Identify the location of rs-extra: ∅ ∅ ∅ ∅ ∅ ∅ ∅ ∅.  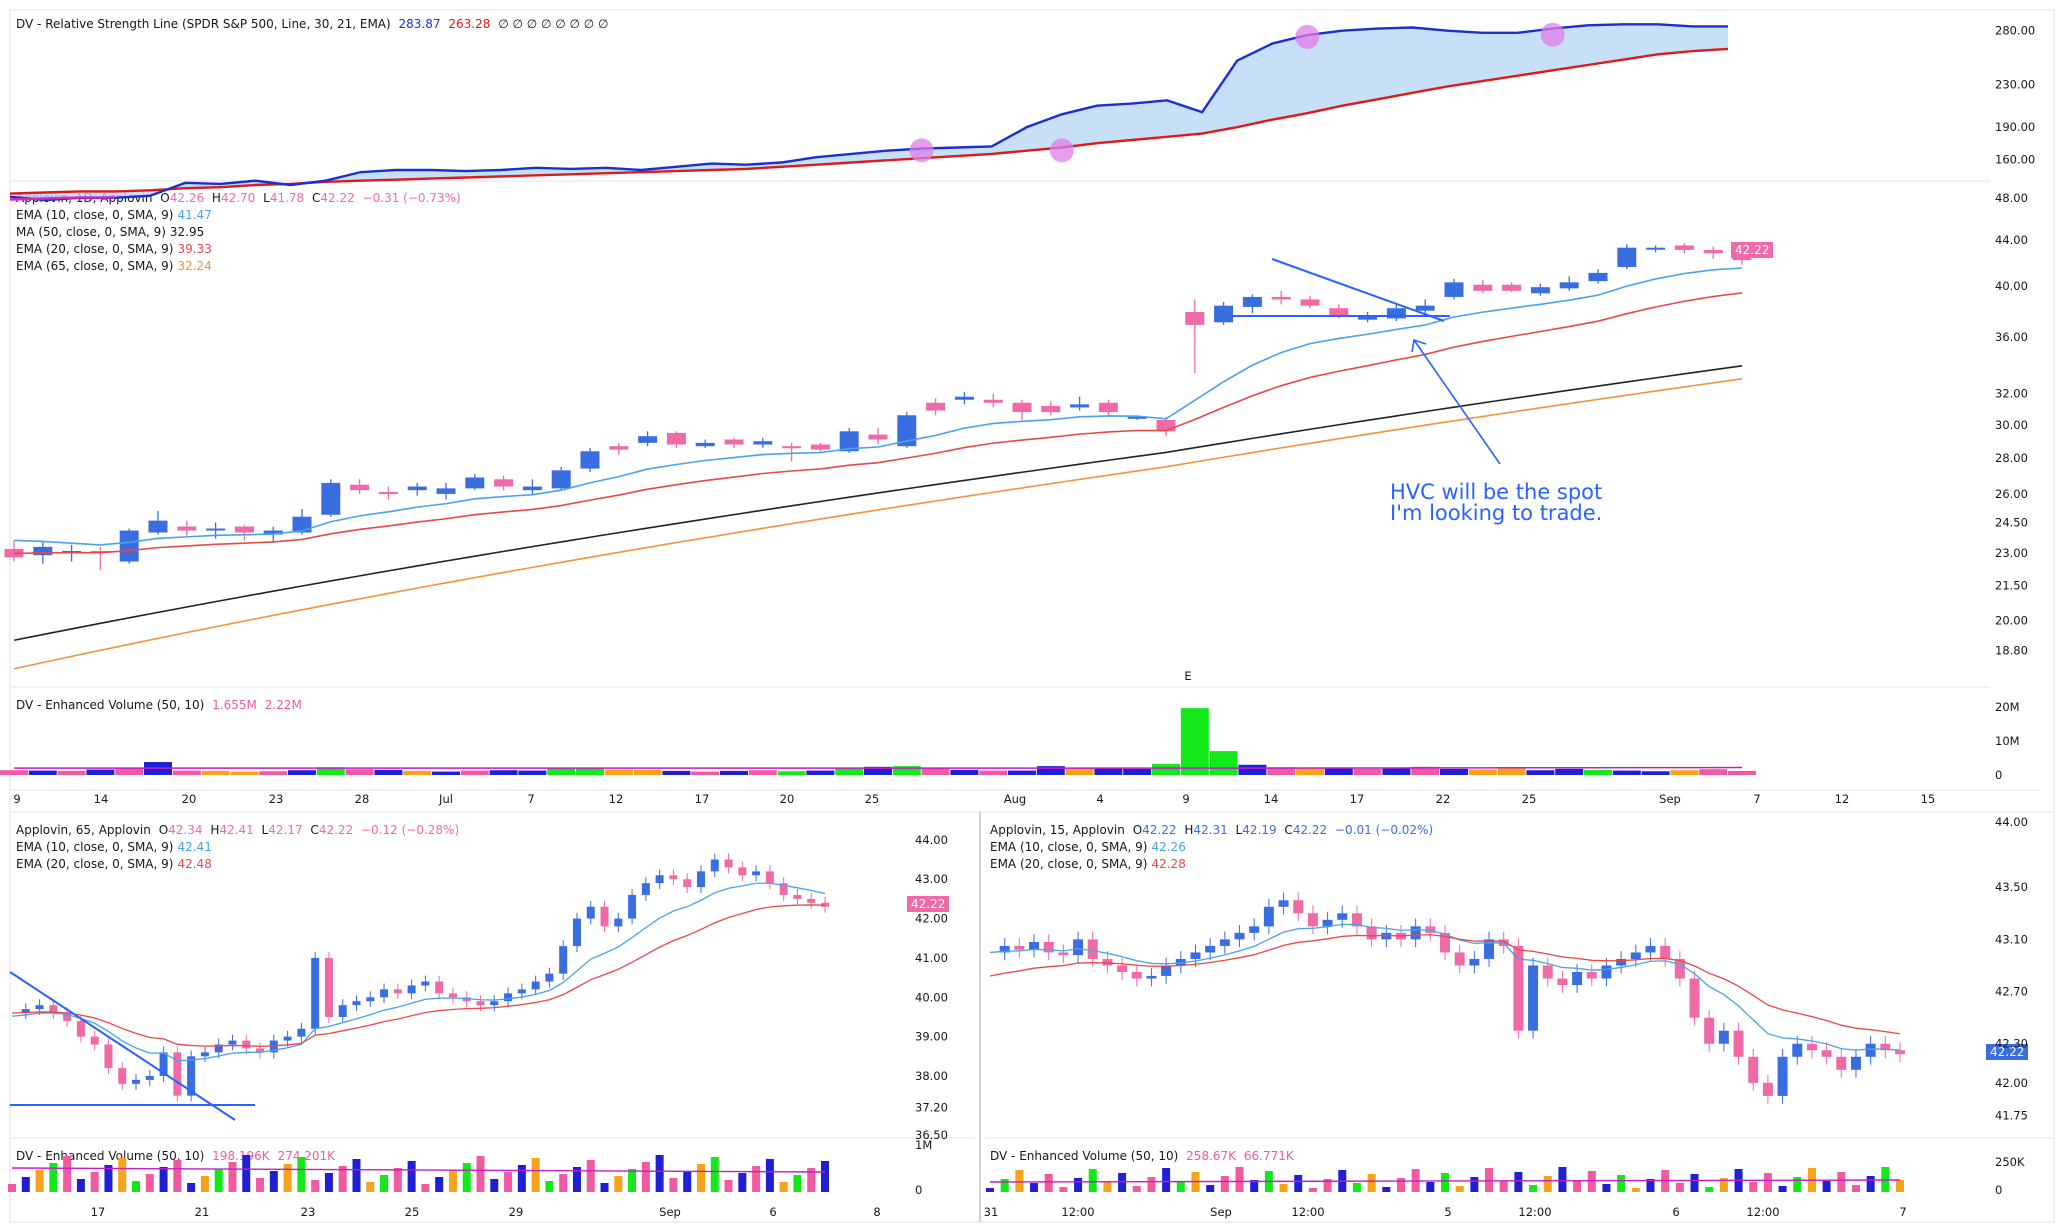
(553, 24).